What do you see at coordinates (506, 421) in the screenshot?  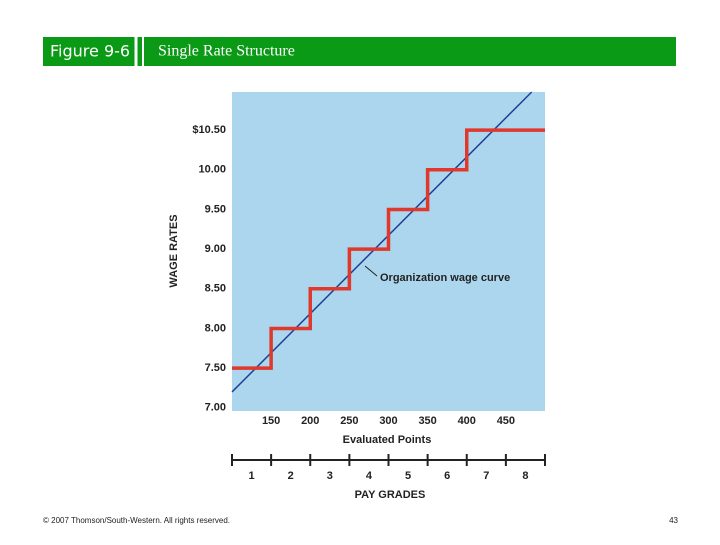 I see `x-tick-label: 450` at bounding box center [506, 421].